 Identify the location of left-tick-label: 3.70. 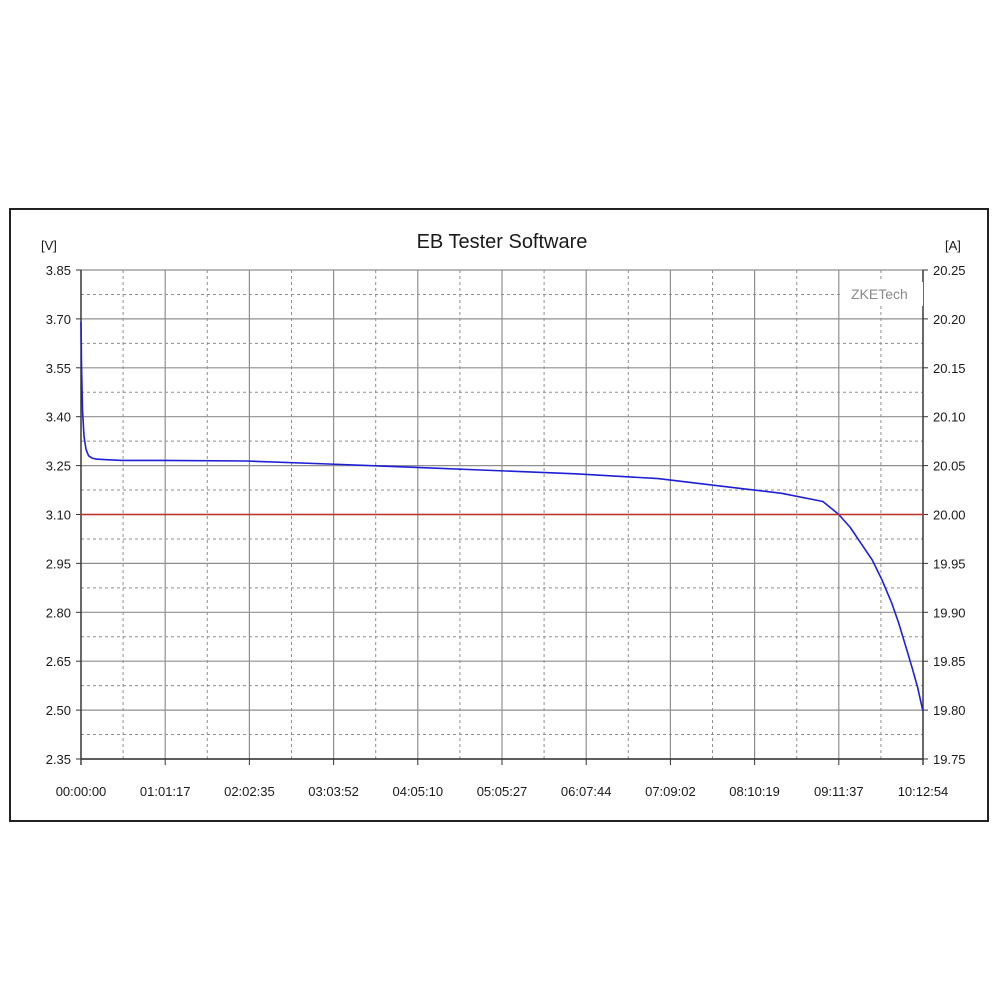
(58, 319).